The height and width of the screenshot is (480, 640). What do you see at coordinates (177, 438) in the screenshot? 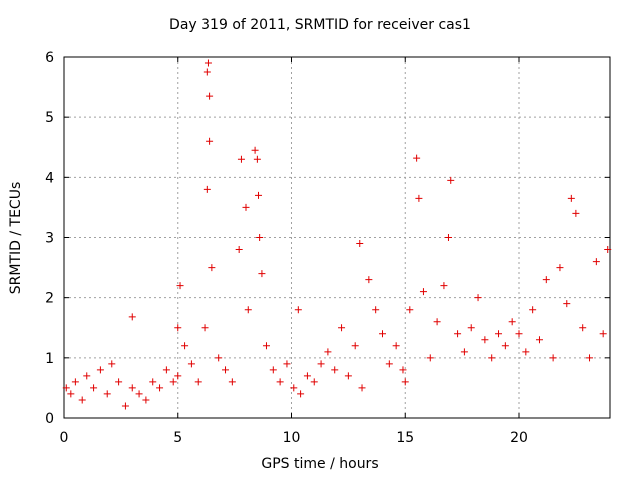
I see `x-tick-label: 5` at bounding box center [177, 438].